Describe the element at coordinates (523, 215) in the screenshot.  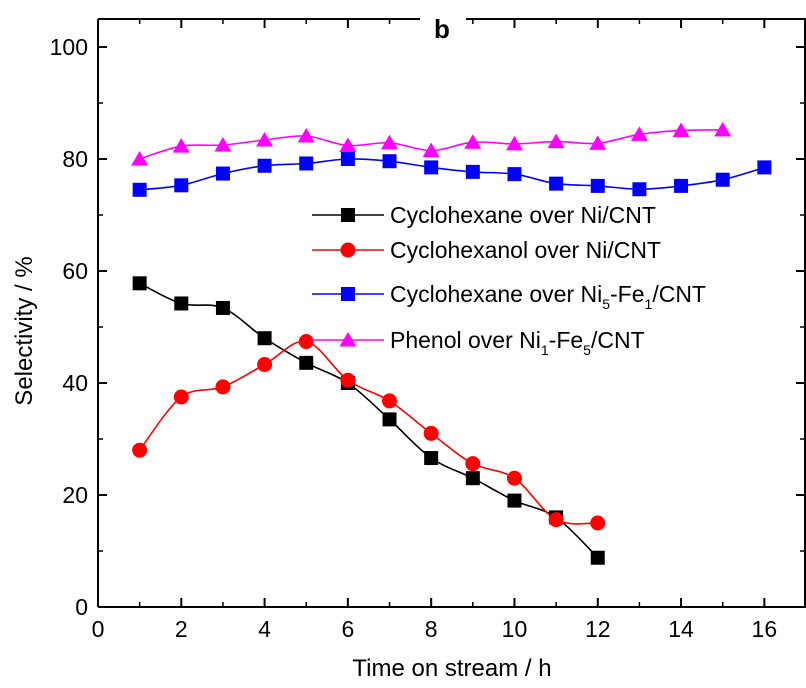
I see `legend-entry-1-label: Cyclohexane over Ni/CNT` at that location.